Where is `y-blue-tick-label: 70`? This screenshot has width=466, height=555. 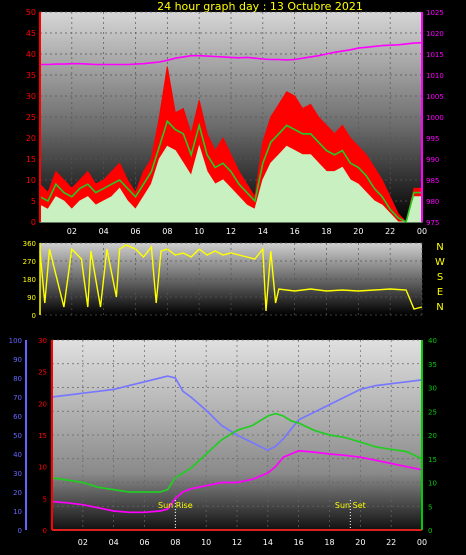
y-blue-tick-label: 70 is located at coordinates (17, 398).